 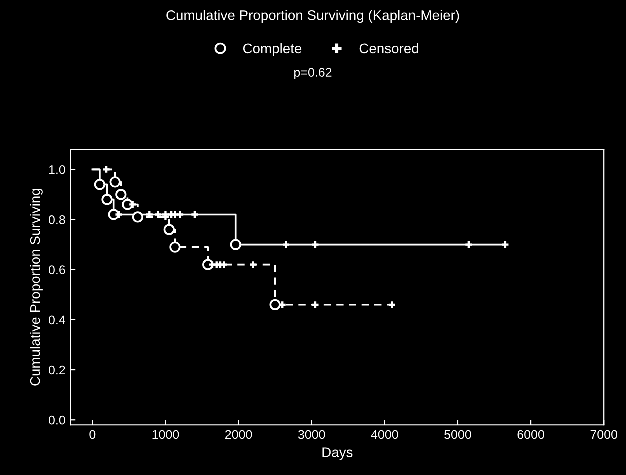 I want to click on x-tick-label: 7000, so click(x=604, y=435).